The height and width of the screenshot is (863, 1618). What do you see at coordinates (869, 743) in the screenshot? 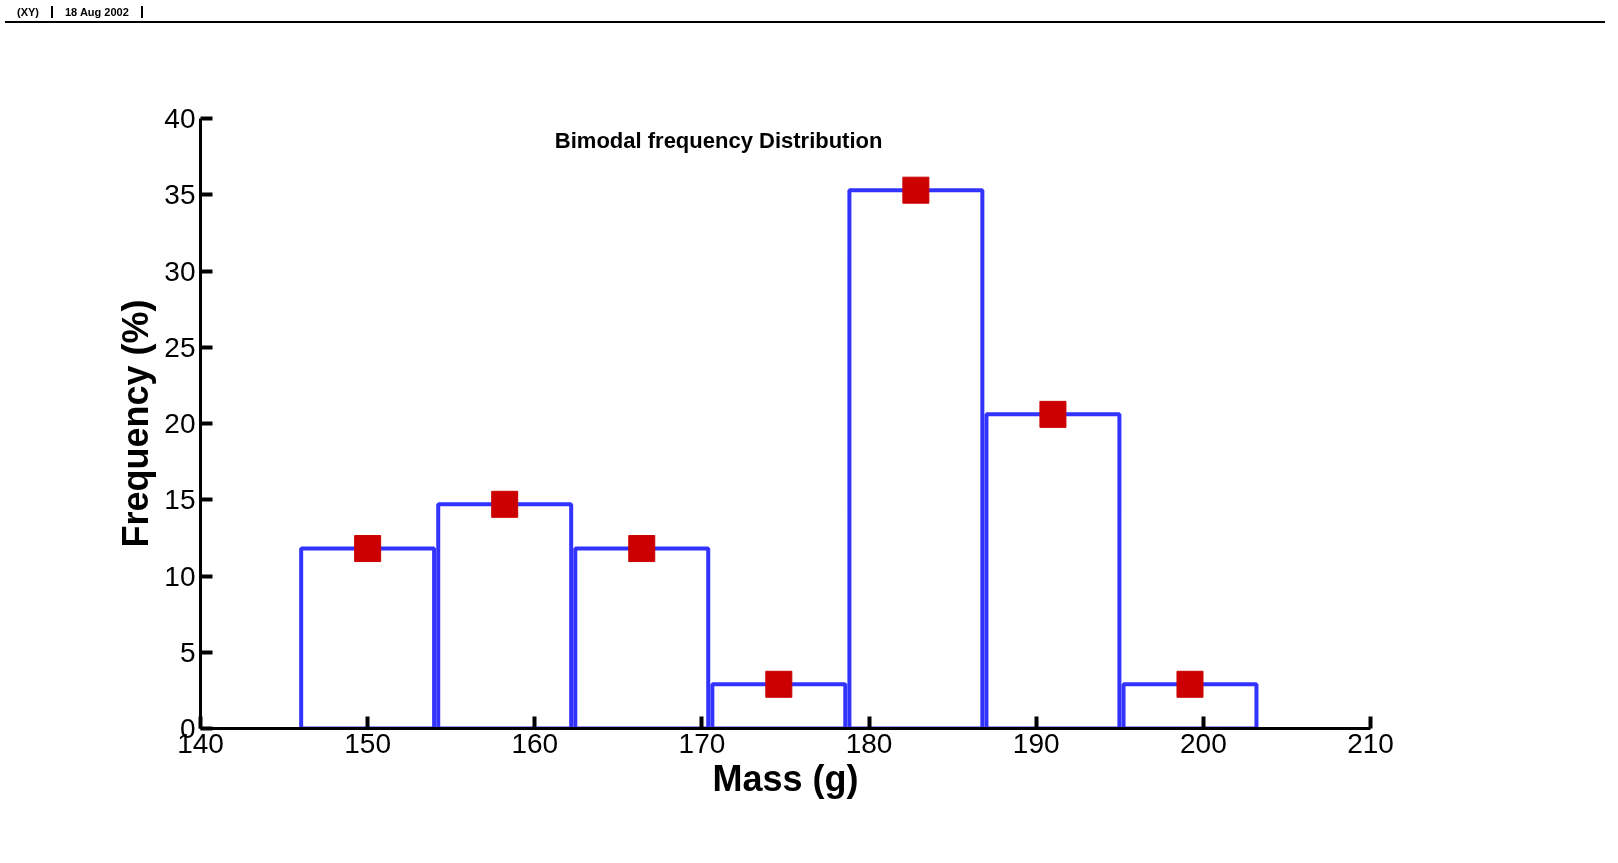
I see `x-tick-label: 180` at bounding box center [869, 743].